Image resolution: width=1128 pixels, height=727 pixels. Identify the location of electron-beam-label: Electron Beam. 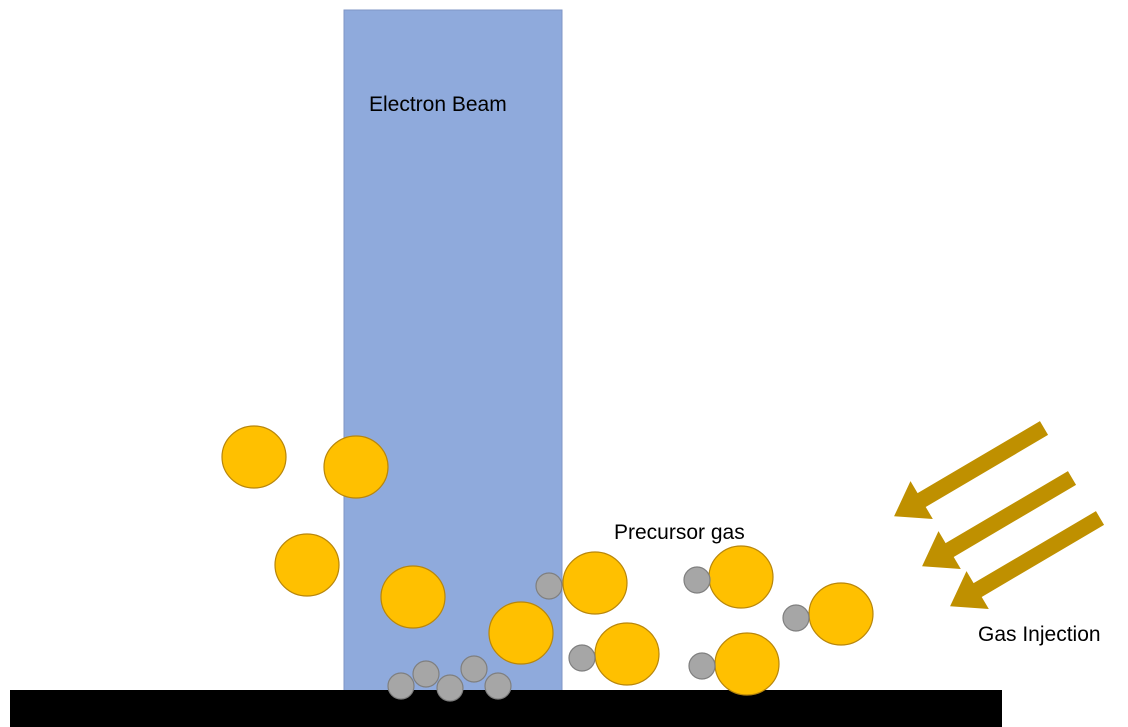
(438, 104).